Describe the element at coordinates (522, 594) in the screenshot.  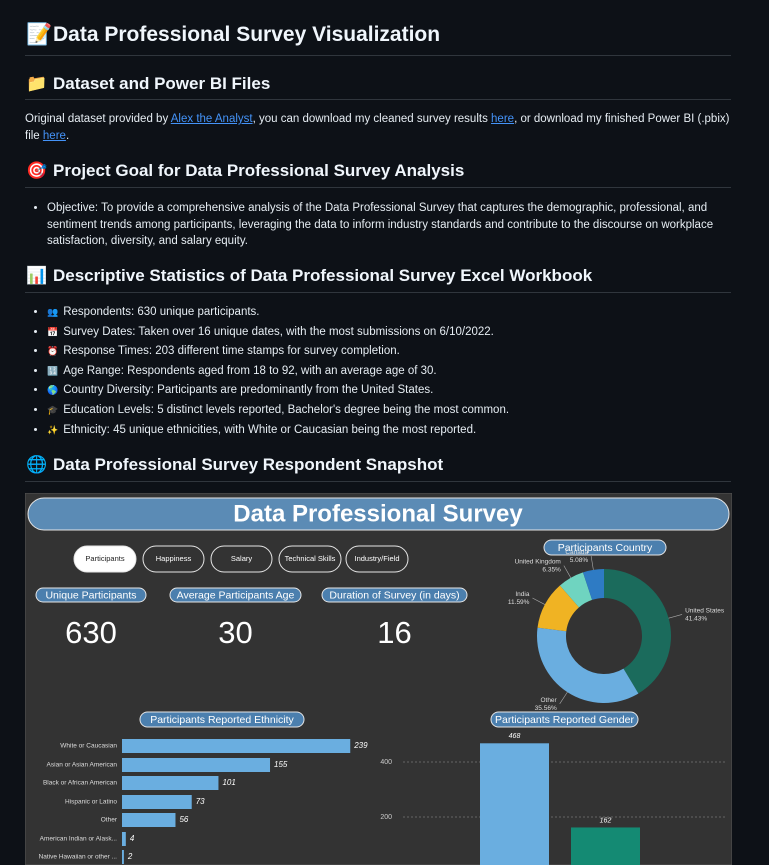
I see `slice-category: India` at that location.